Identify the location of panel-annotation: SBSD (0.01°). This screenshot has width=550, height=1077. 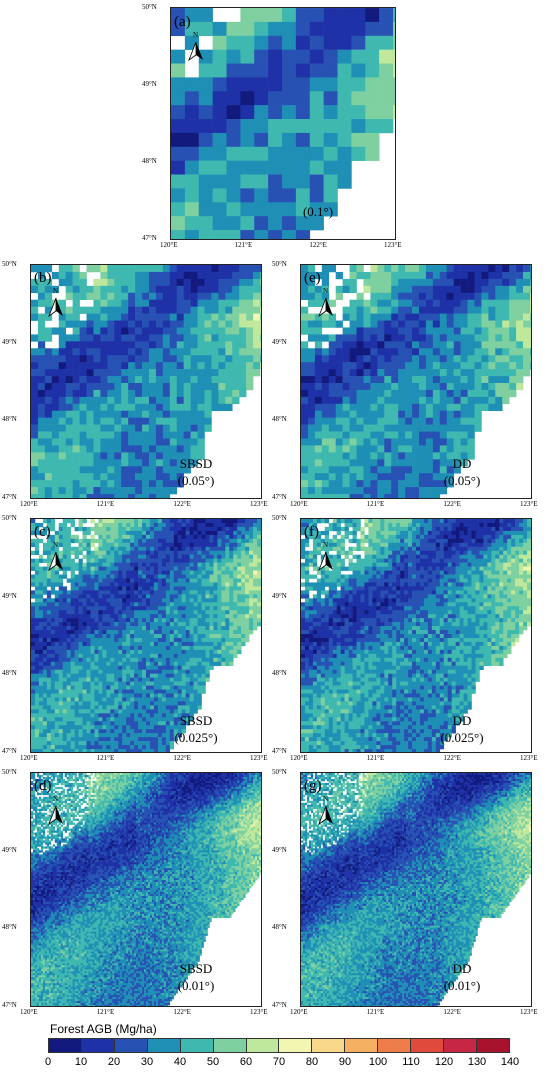
(196, 977).